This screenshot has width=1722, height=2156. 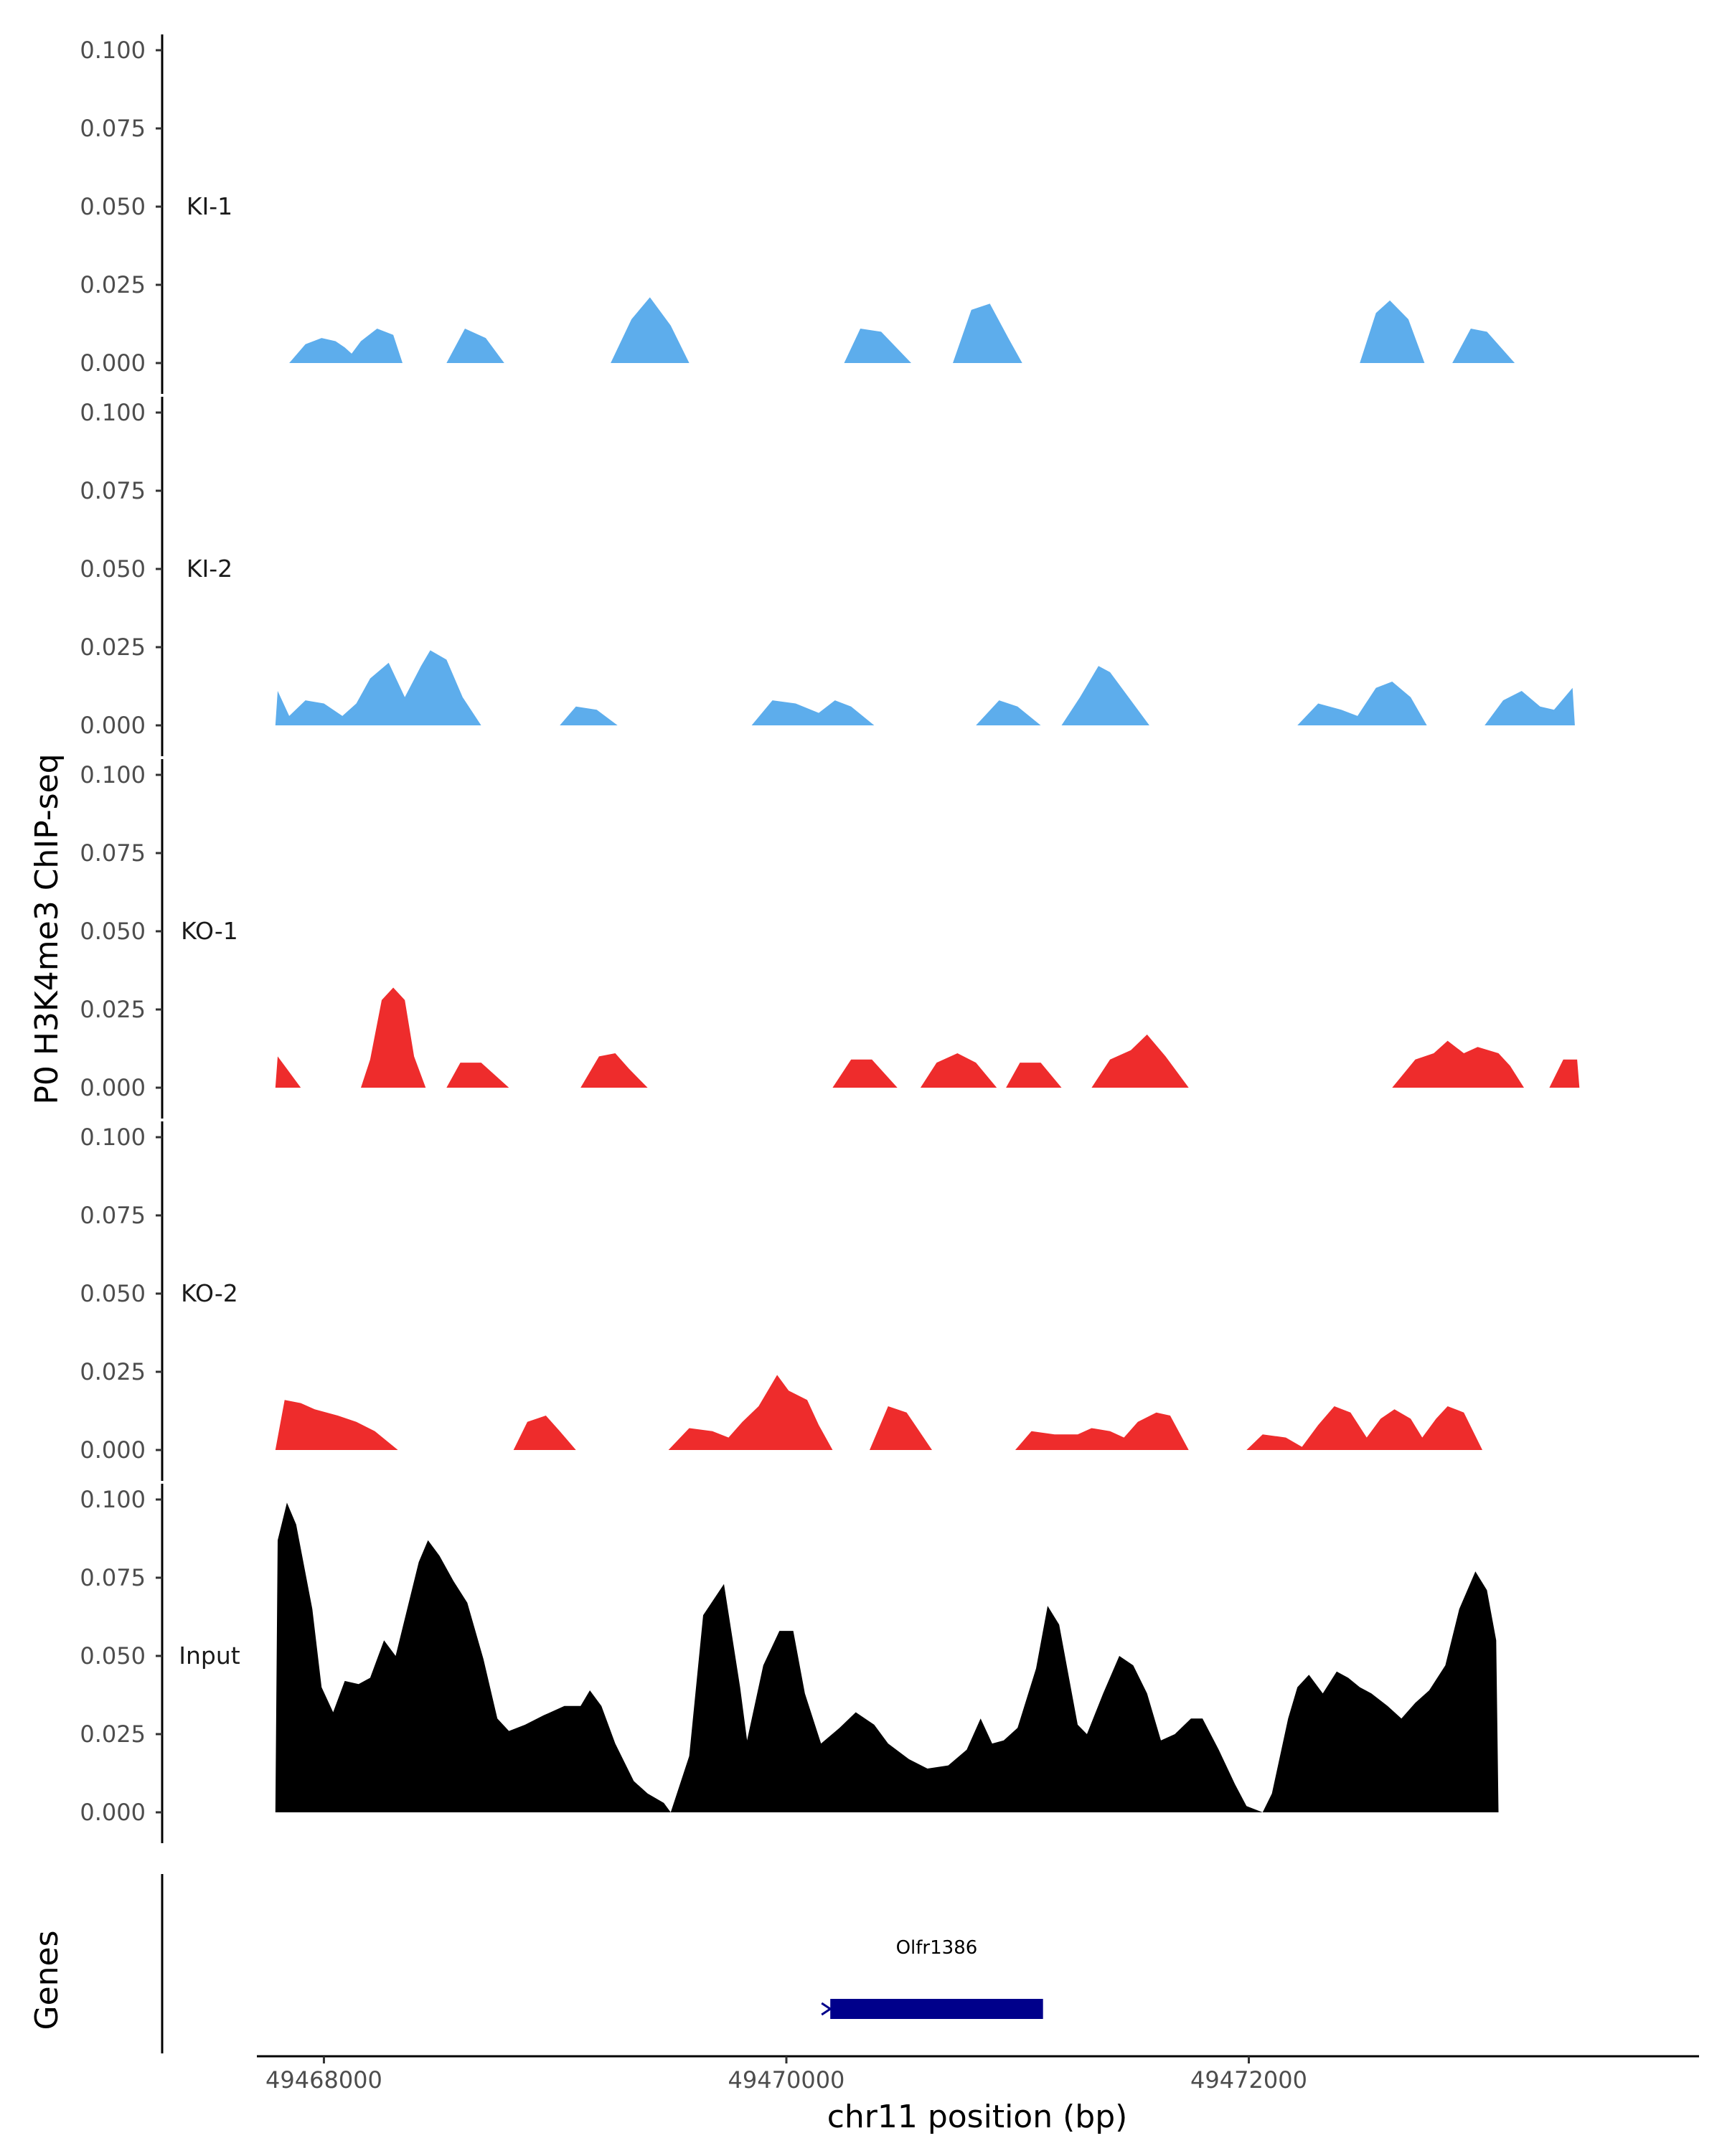 I want to click on track-label: KO-1, so click(x=209, y=931).